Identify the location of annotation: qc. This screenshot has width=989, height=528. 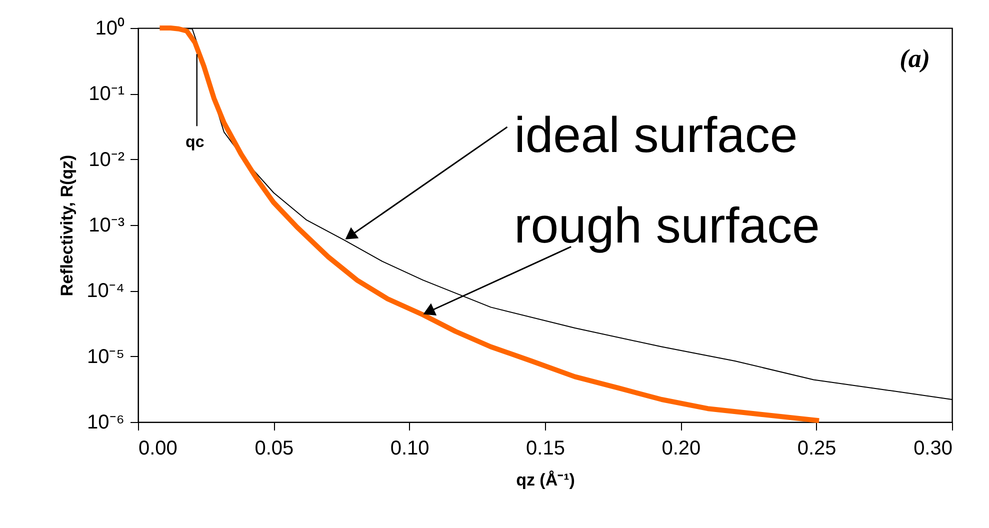
(195, 143).